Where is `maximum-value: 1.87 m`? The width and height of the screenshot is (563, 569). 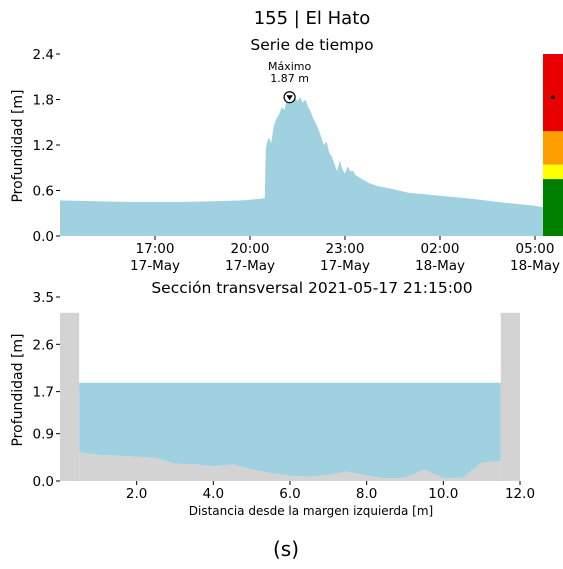 maximum-value: 1.87 m is located at coordinates (289, 78).